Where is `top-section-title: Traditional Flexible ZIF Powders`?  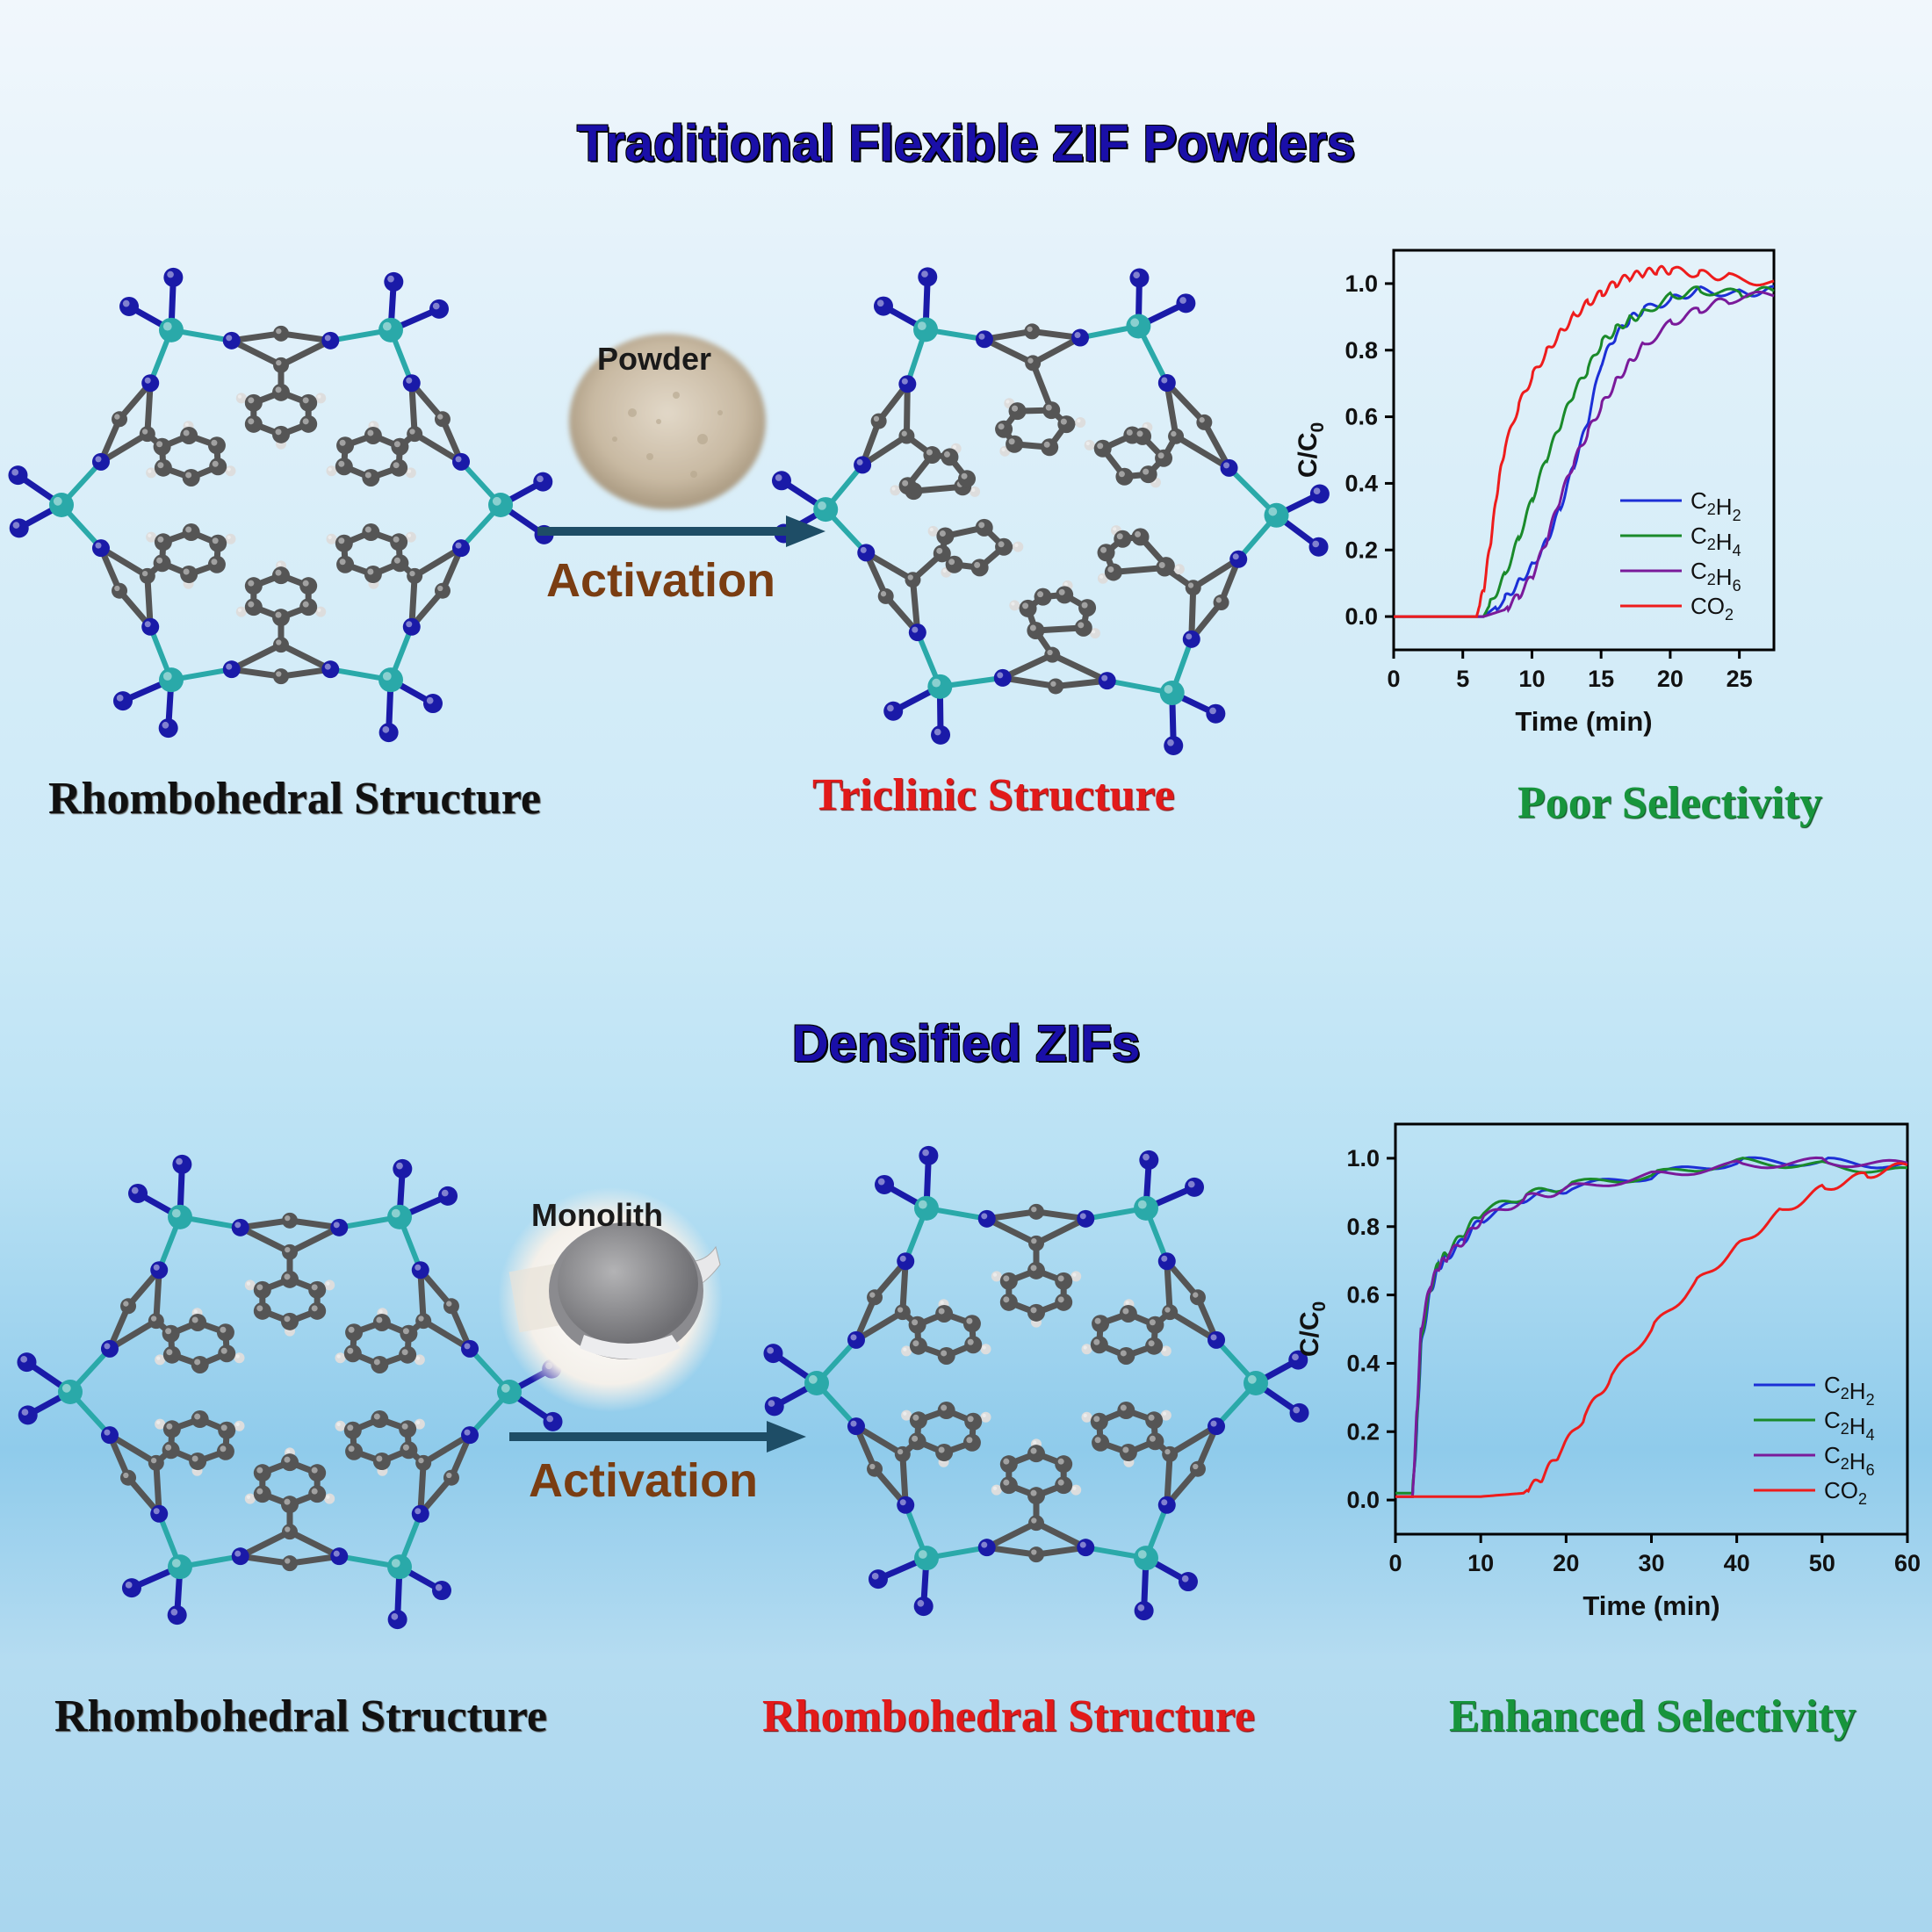 top-section-title: Traditional Flexible ZIF Powders is located at coordinates (966, 143).